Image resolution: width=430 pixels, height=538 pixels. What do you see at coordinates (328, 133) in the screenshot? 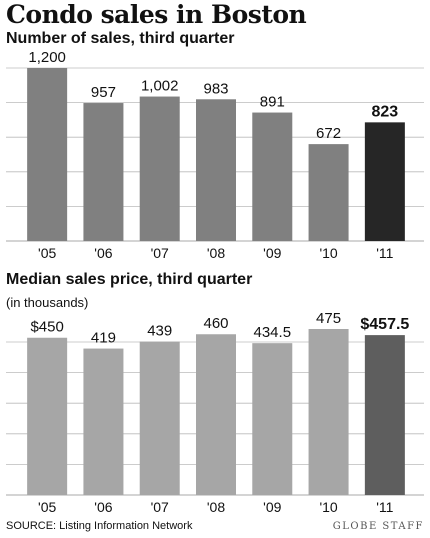
I see `data-label-5: 672` at bounding box center [328, 133].